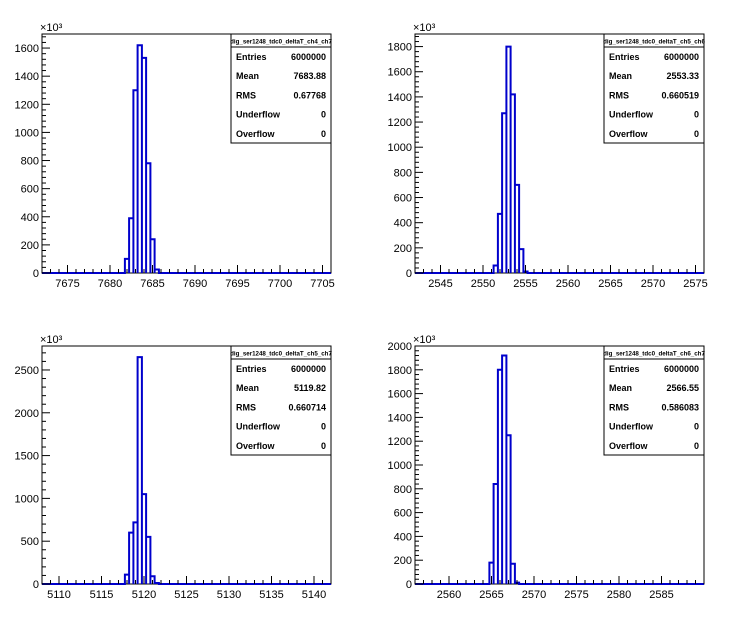 The height and width of the screenshot is (622, 746). Describe the element at coordinates (682, 388) in the screenshot. I see `stats-value: 2566.55` at that location.